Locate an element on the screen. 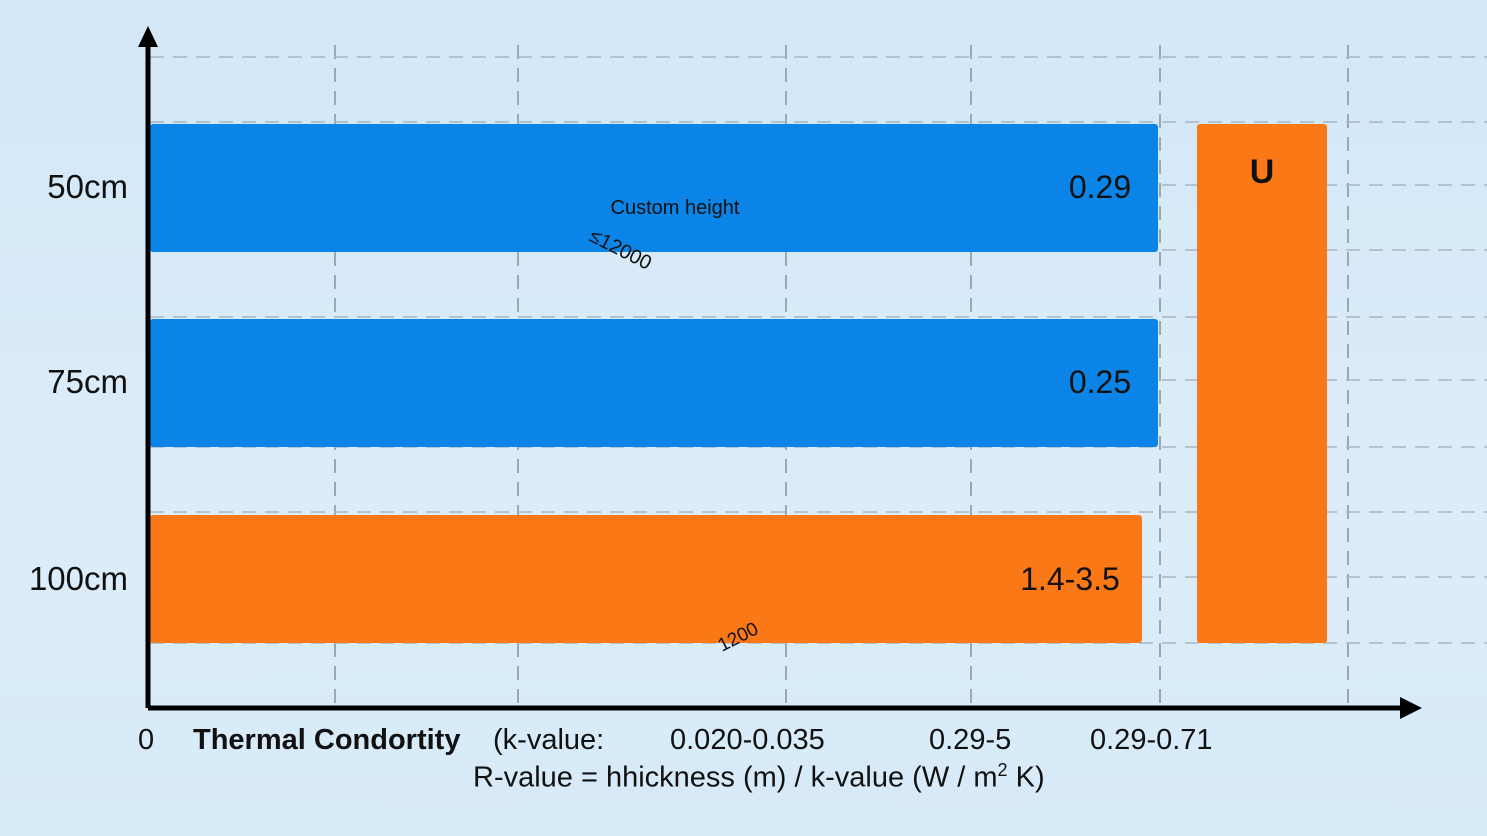  x-tick-label-1: 0.29-5 is located at coordinates (970, 740).